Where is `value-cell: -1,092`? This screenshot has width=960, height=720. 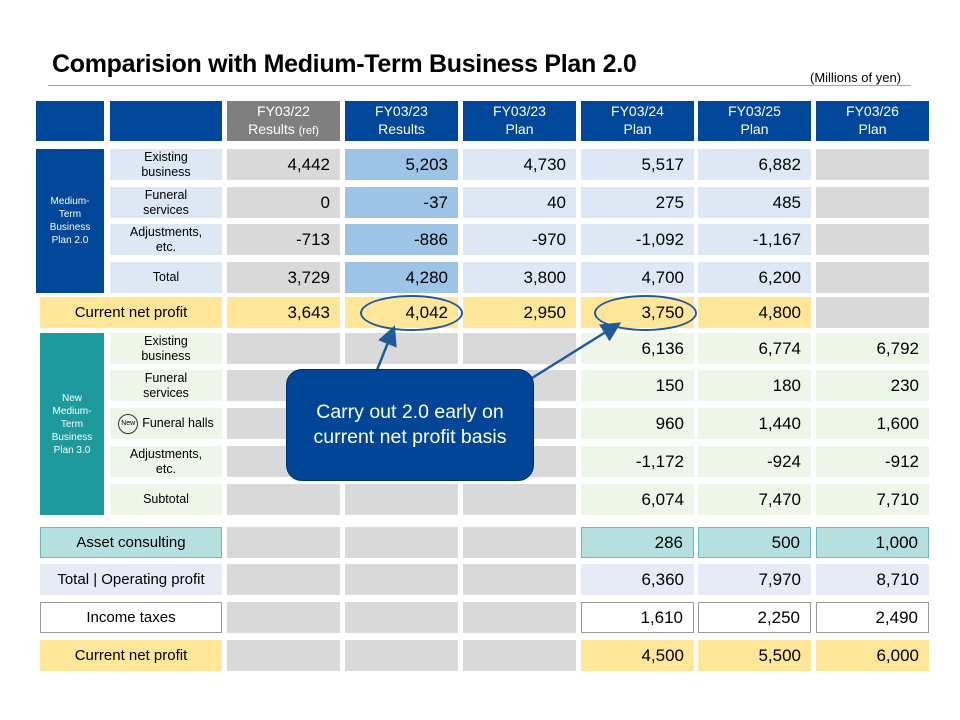
value-cell: -1,092 is located at coordinates (637, 239).